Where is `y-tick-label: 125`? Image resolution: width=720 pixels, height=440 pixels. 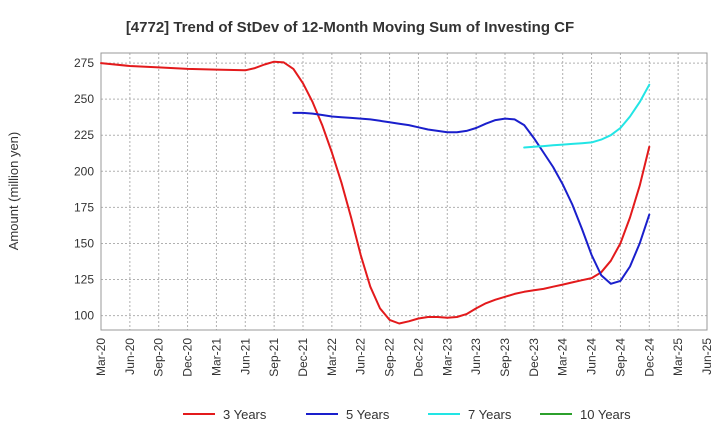
y-tick-label: 125 is located at coordinates (84, 280).